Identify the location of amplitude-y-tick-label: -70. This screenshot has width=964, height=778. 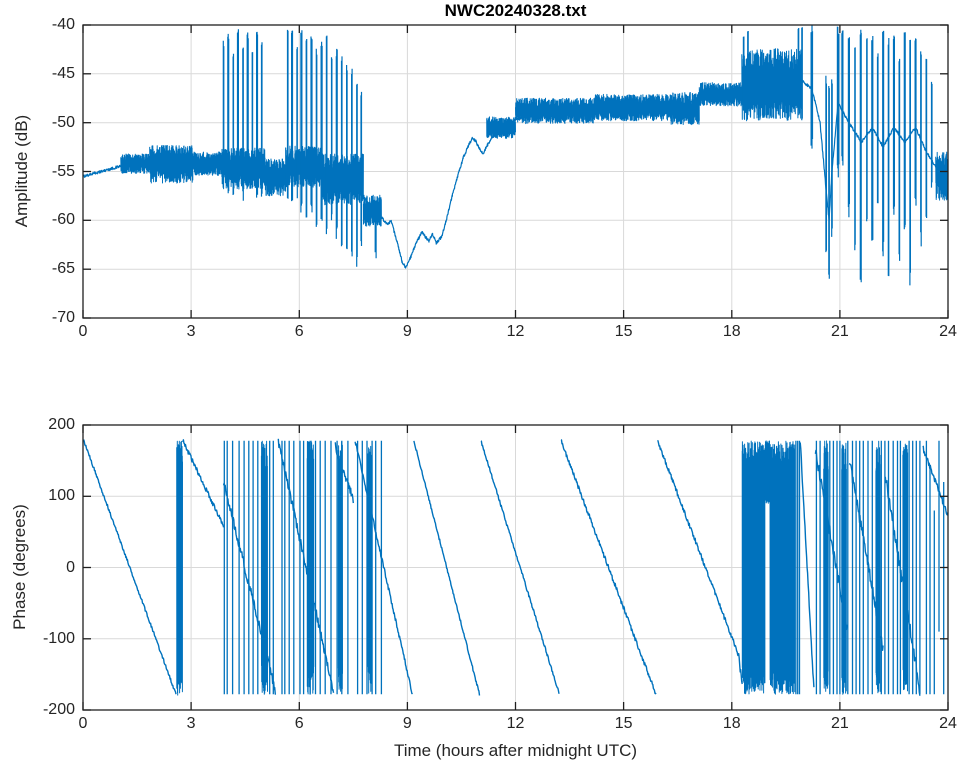
(63, 317).